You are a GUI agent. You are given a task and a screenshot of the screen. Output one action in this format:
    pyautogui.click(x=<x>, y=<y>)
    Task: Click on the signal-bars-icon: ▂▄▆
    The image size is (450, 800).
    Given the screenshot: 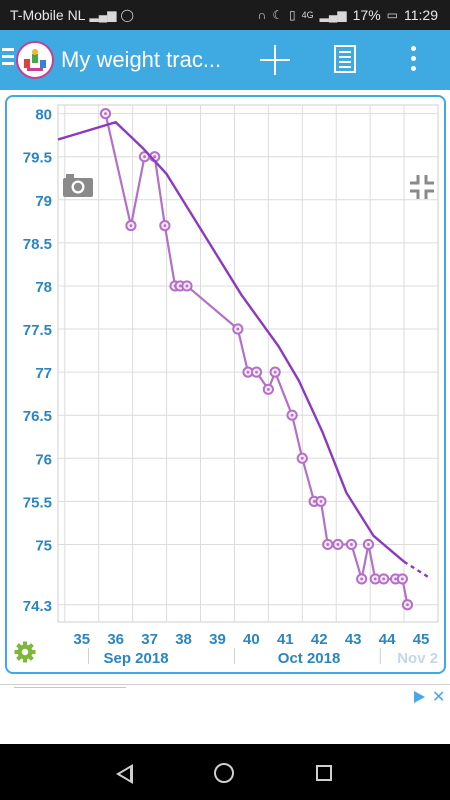 What is the action you would take?
    pyautogui.click(x=333, y=15)
    